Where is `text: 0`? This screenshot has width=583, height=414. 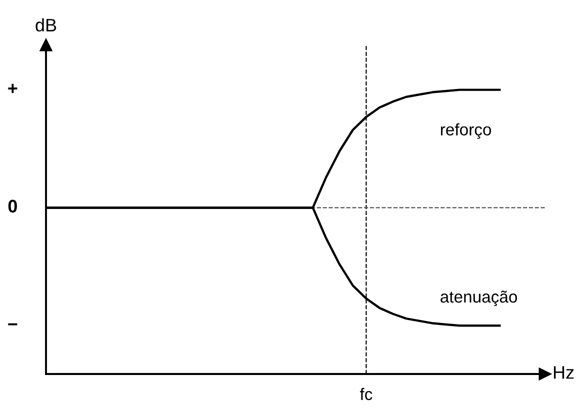
text: 0 is located at coordinates (12, 206).